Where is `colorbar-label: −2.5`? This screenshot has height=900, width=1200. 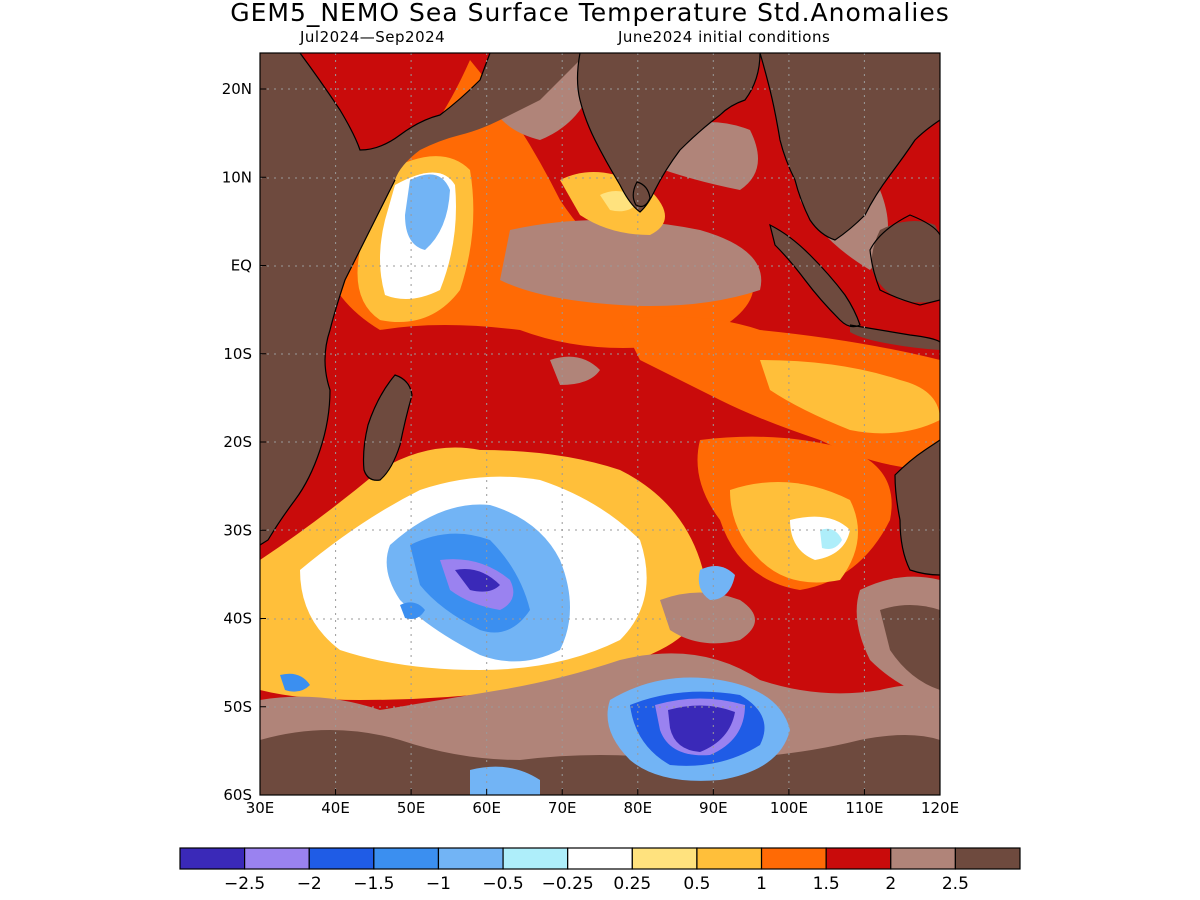 colorbar-label: −2.5 is located at coordinates (244, 884).